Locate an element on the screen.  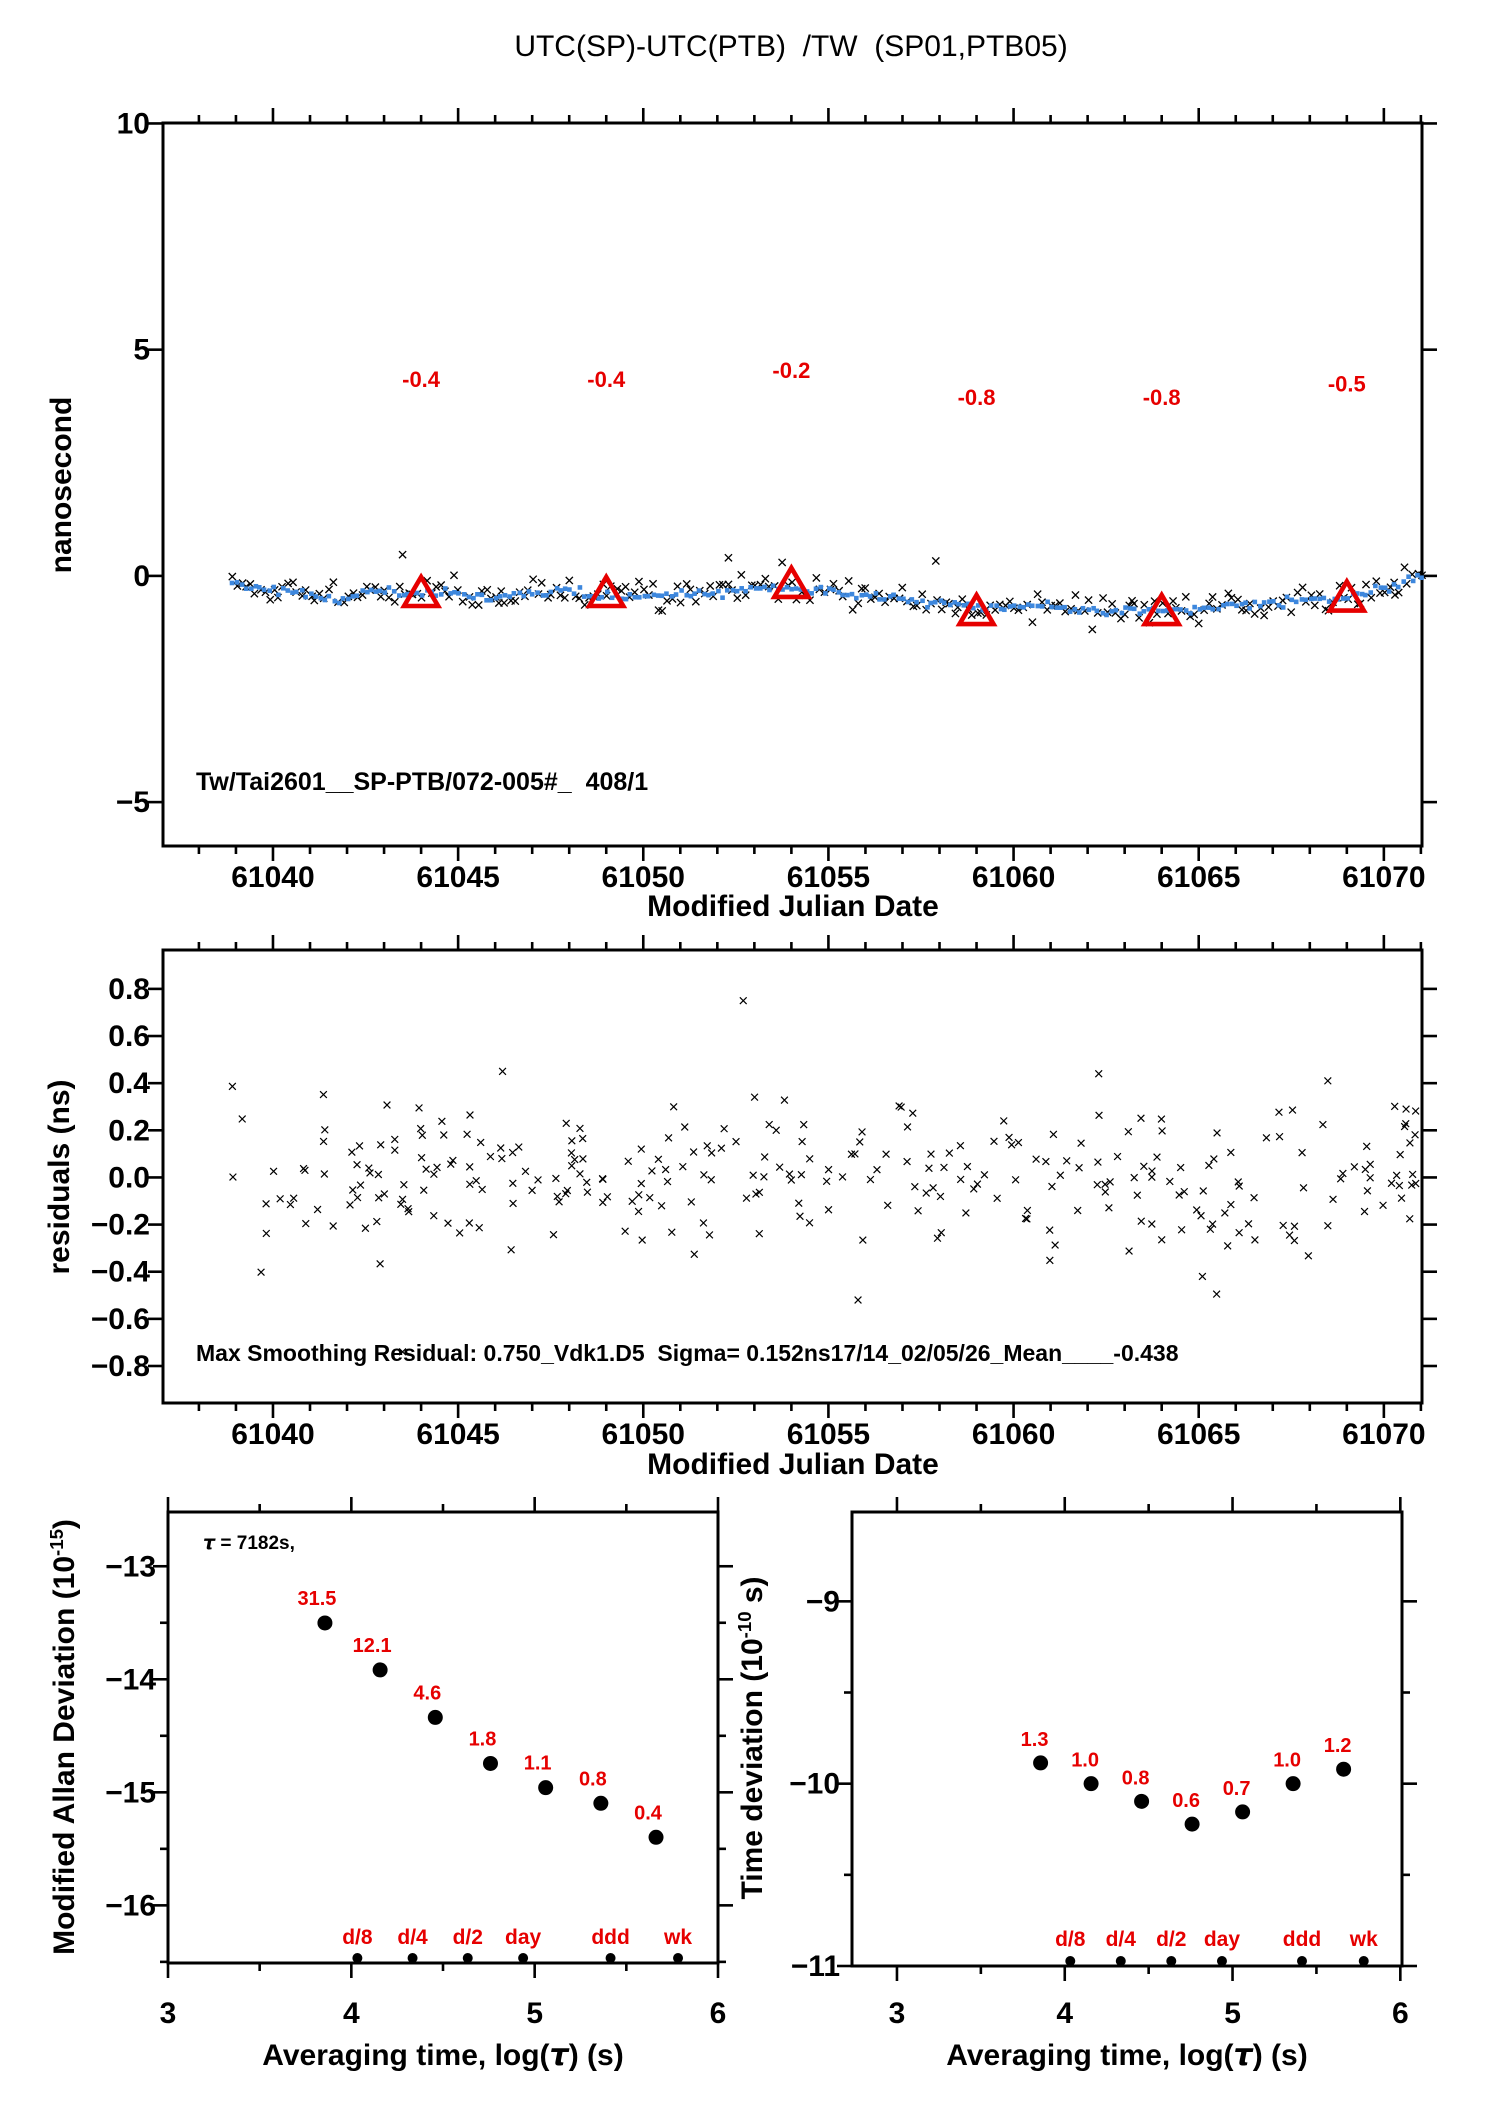
residual-outlier-x is located at coordinates (1202, 1276).